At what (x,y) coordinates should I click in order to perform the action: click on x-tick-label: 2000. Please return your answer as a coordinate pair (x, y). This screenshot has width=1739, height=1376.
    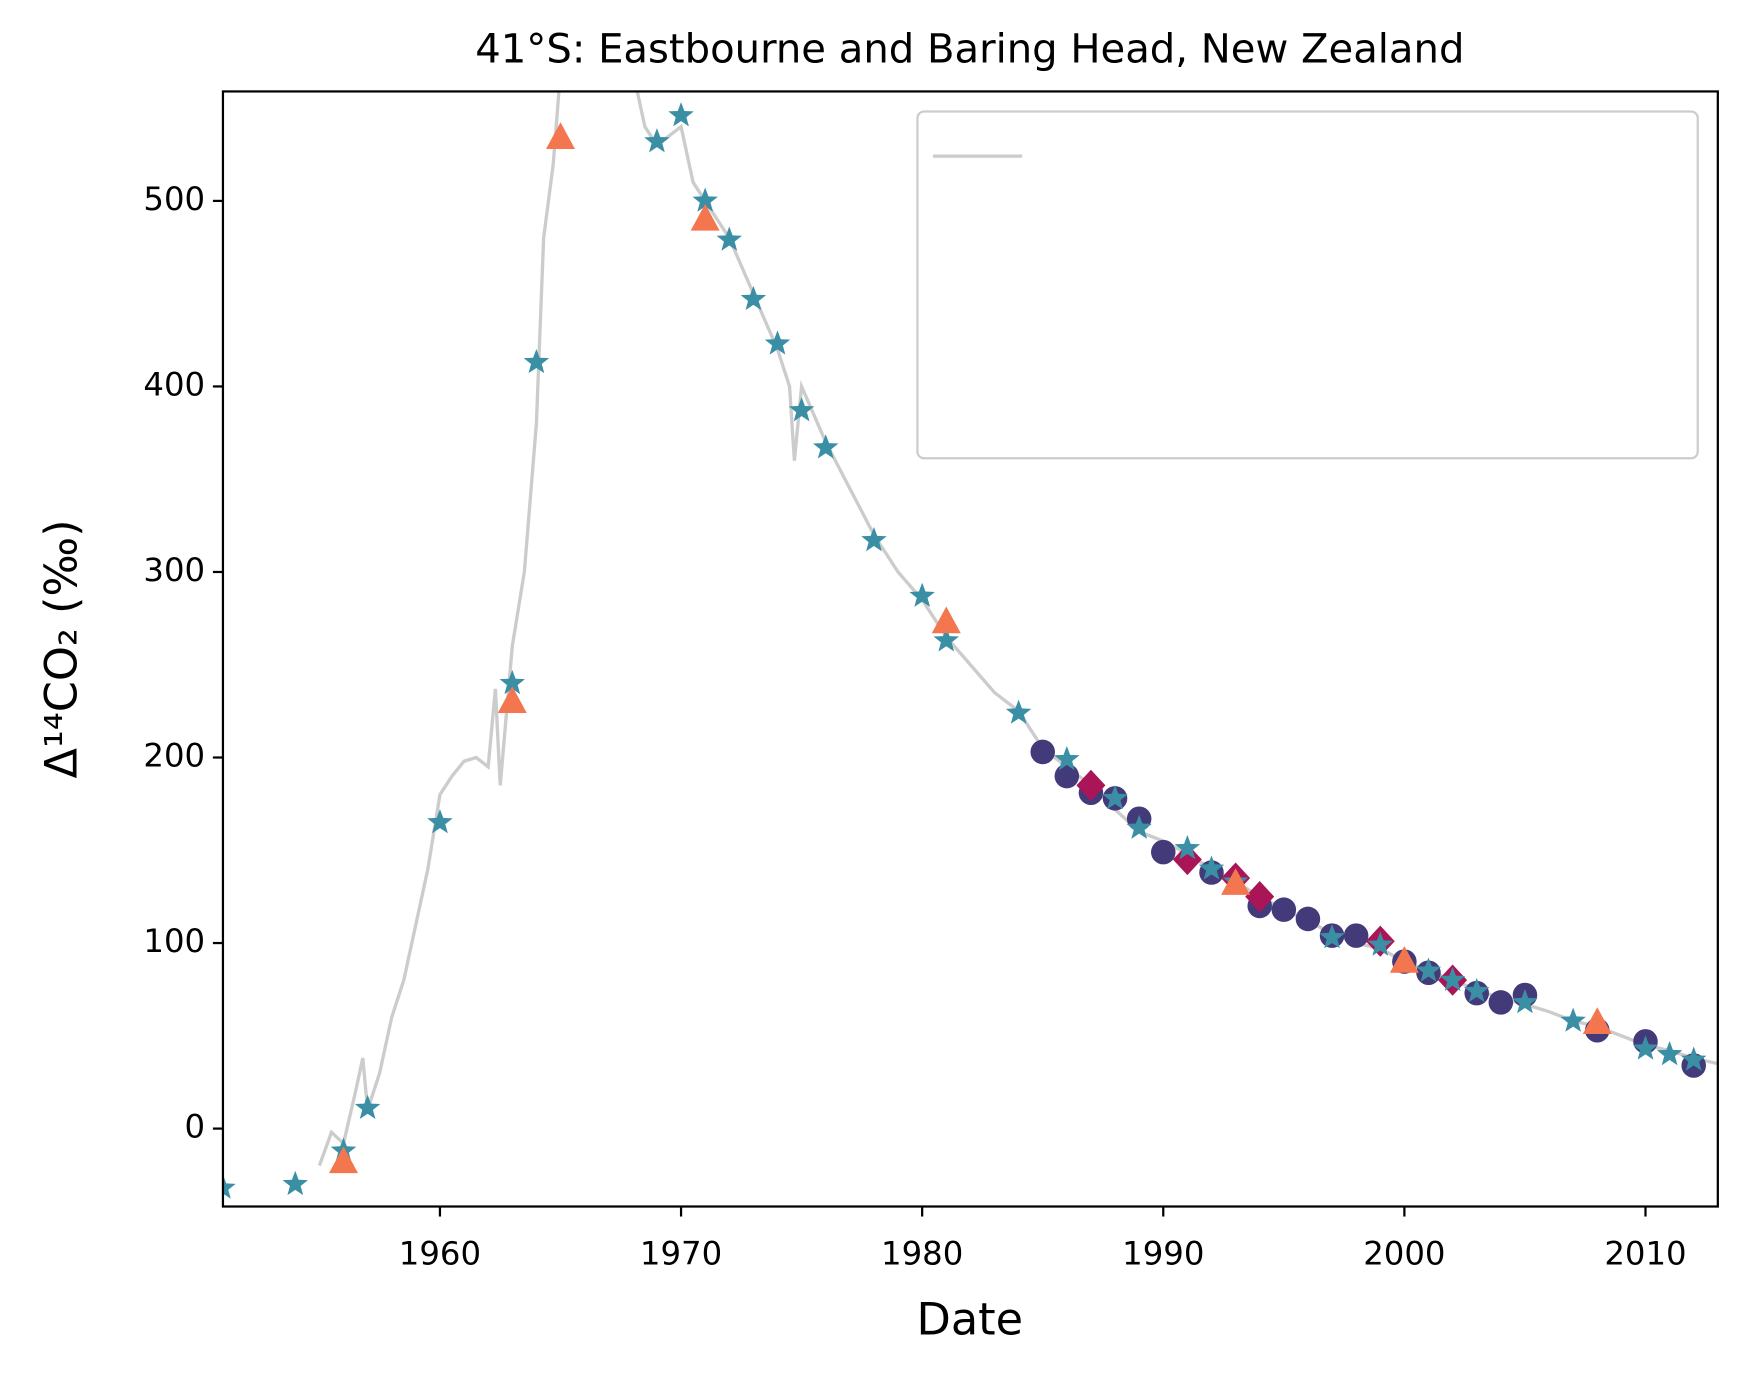
    Looking at the image, I should click on (1404, 1254).